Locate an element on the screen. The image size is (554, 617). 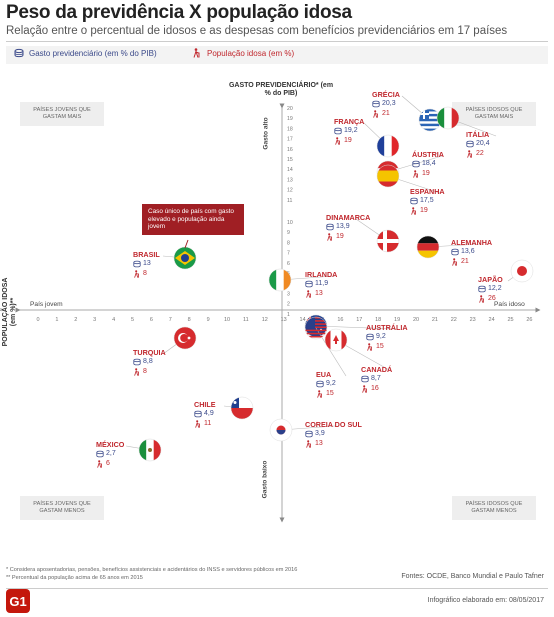
y-tick-label: 10 is located at coordinates (290, 223).